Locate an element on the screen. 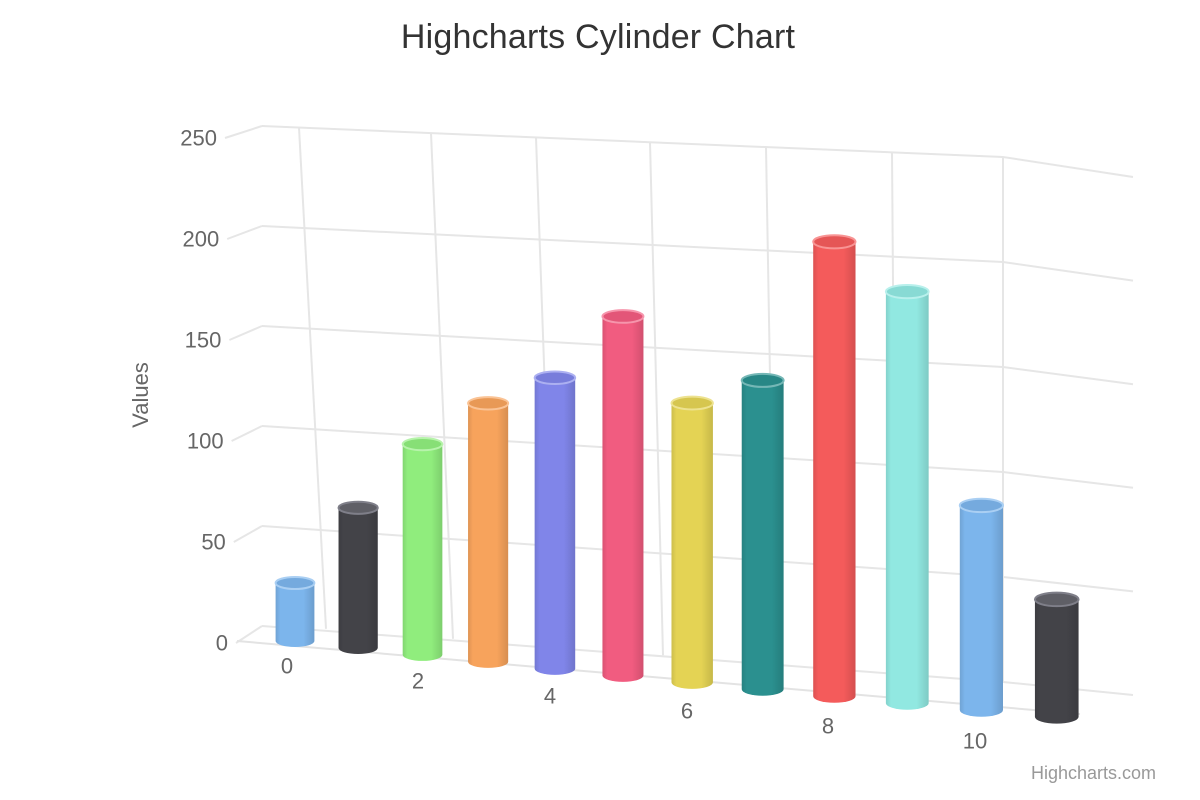 The height and width of the screenshot is (800, 1200). x-tick-label: 10 is located at coordinates (975, 741).